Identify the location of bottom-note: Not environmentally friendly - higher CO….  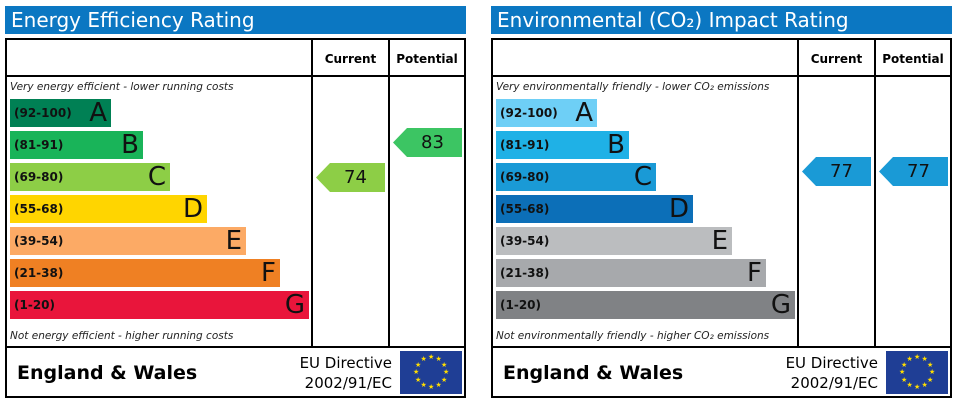
(633, 336).